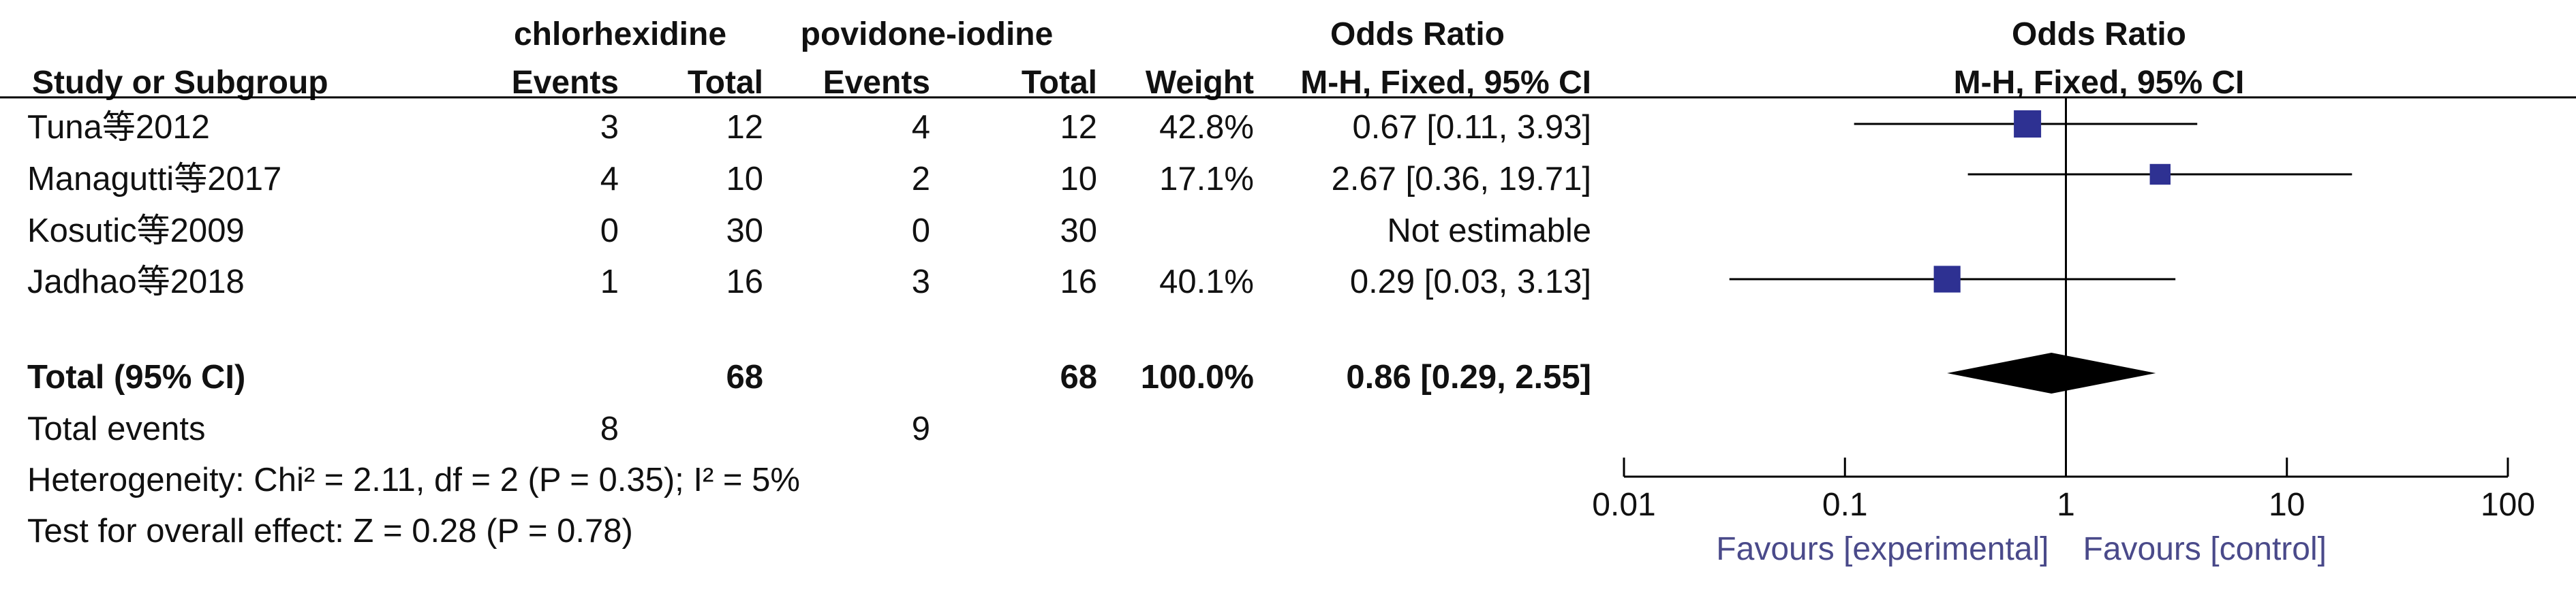  Describe the element at coordinates (877, 83) in the screenshot. I see `events2-header: Events` at that location.